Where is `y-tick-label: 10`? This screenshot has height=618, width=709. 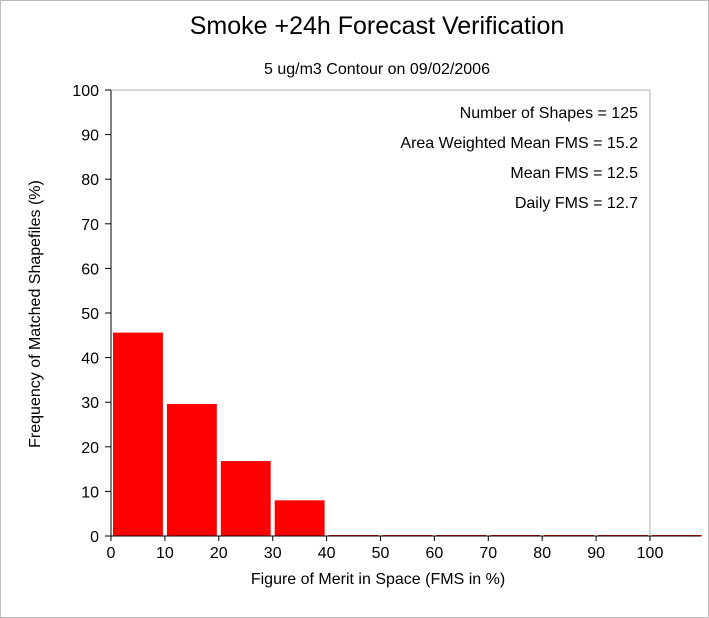
y-tick-label: 10 is located at coordinates (90, 492).